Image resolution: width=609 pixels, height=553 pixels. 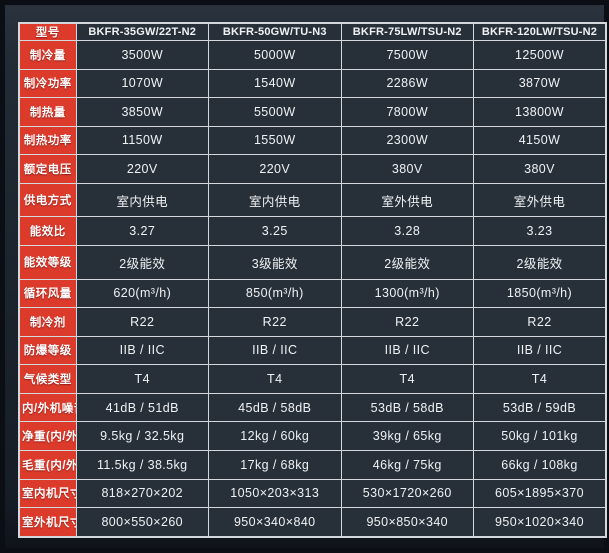 I want to click on row-label-cell: 制热量, so click(x=47, y=112).